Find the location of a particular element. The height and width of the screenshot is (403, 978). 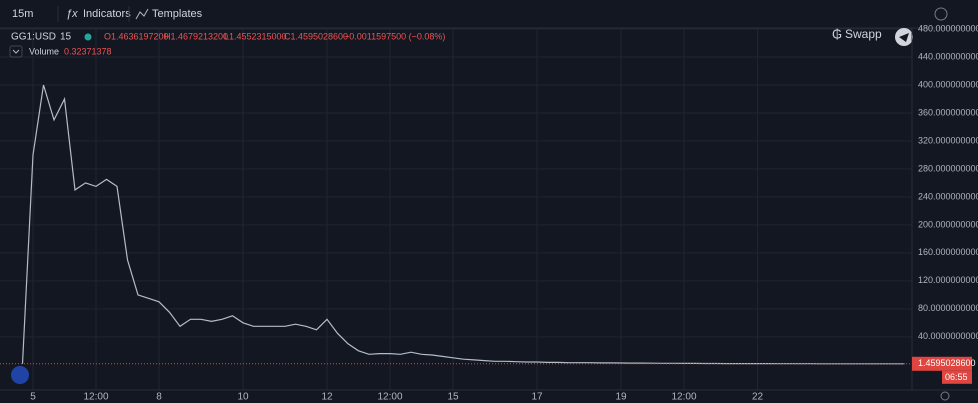

countdown: 06:55 is located at coordinates (956, 377).